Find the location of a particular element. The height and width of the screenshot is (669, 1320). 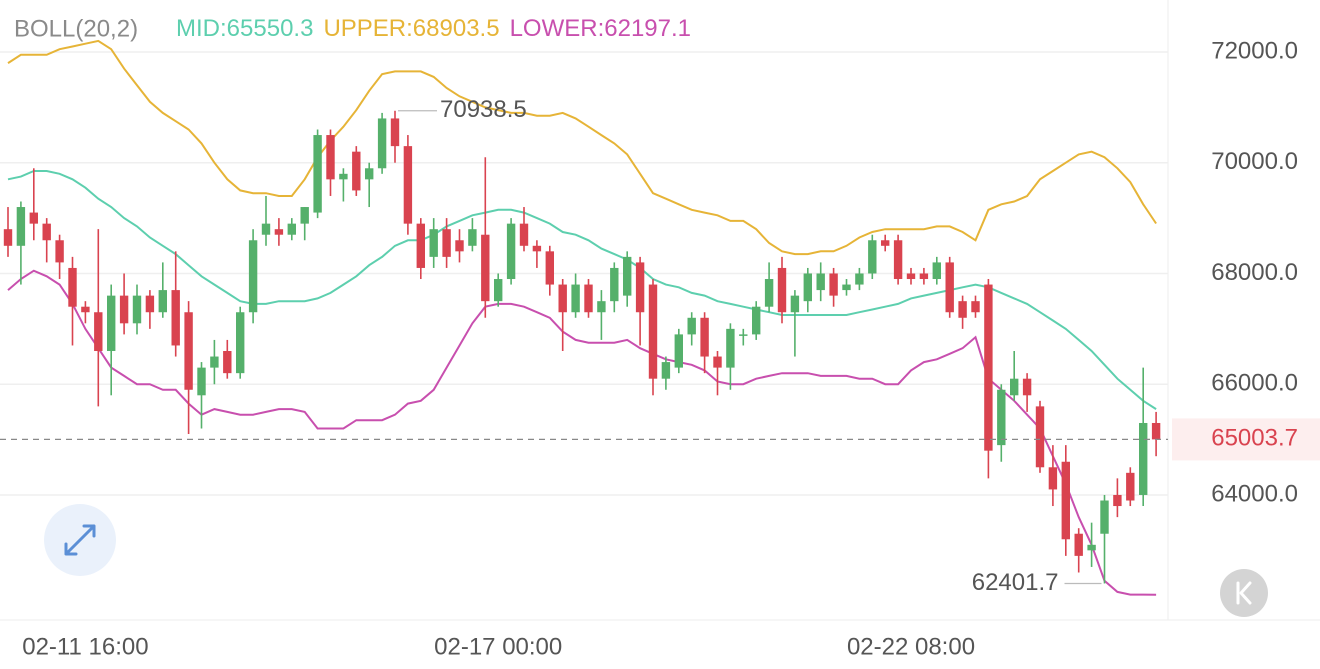

legend-name: LOWER: is located at coordinates (557, 28).